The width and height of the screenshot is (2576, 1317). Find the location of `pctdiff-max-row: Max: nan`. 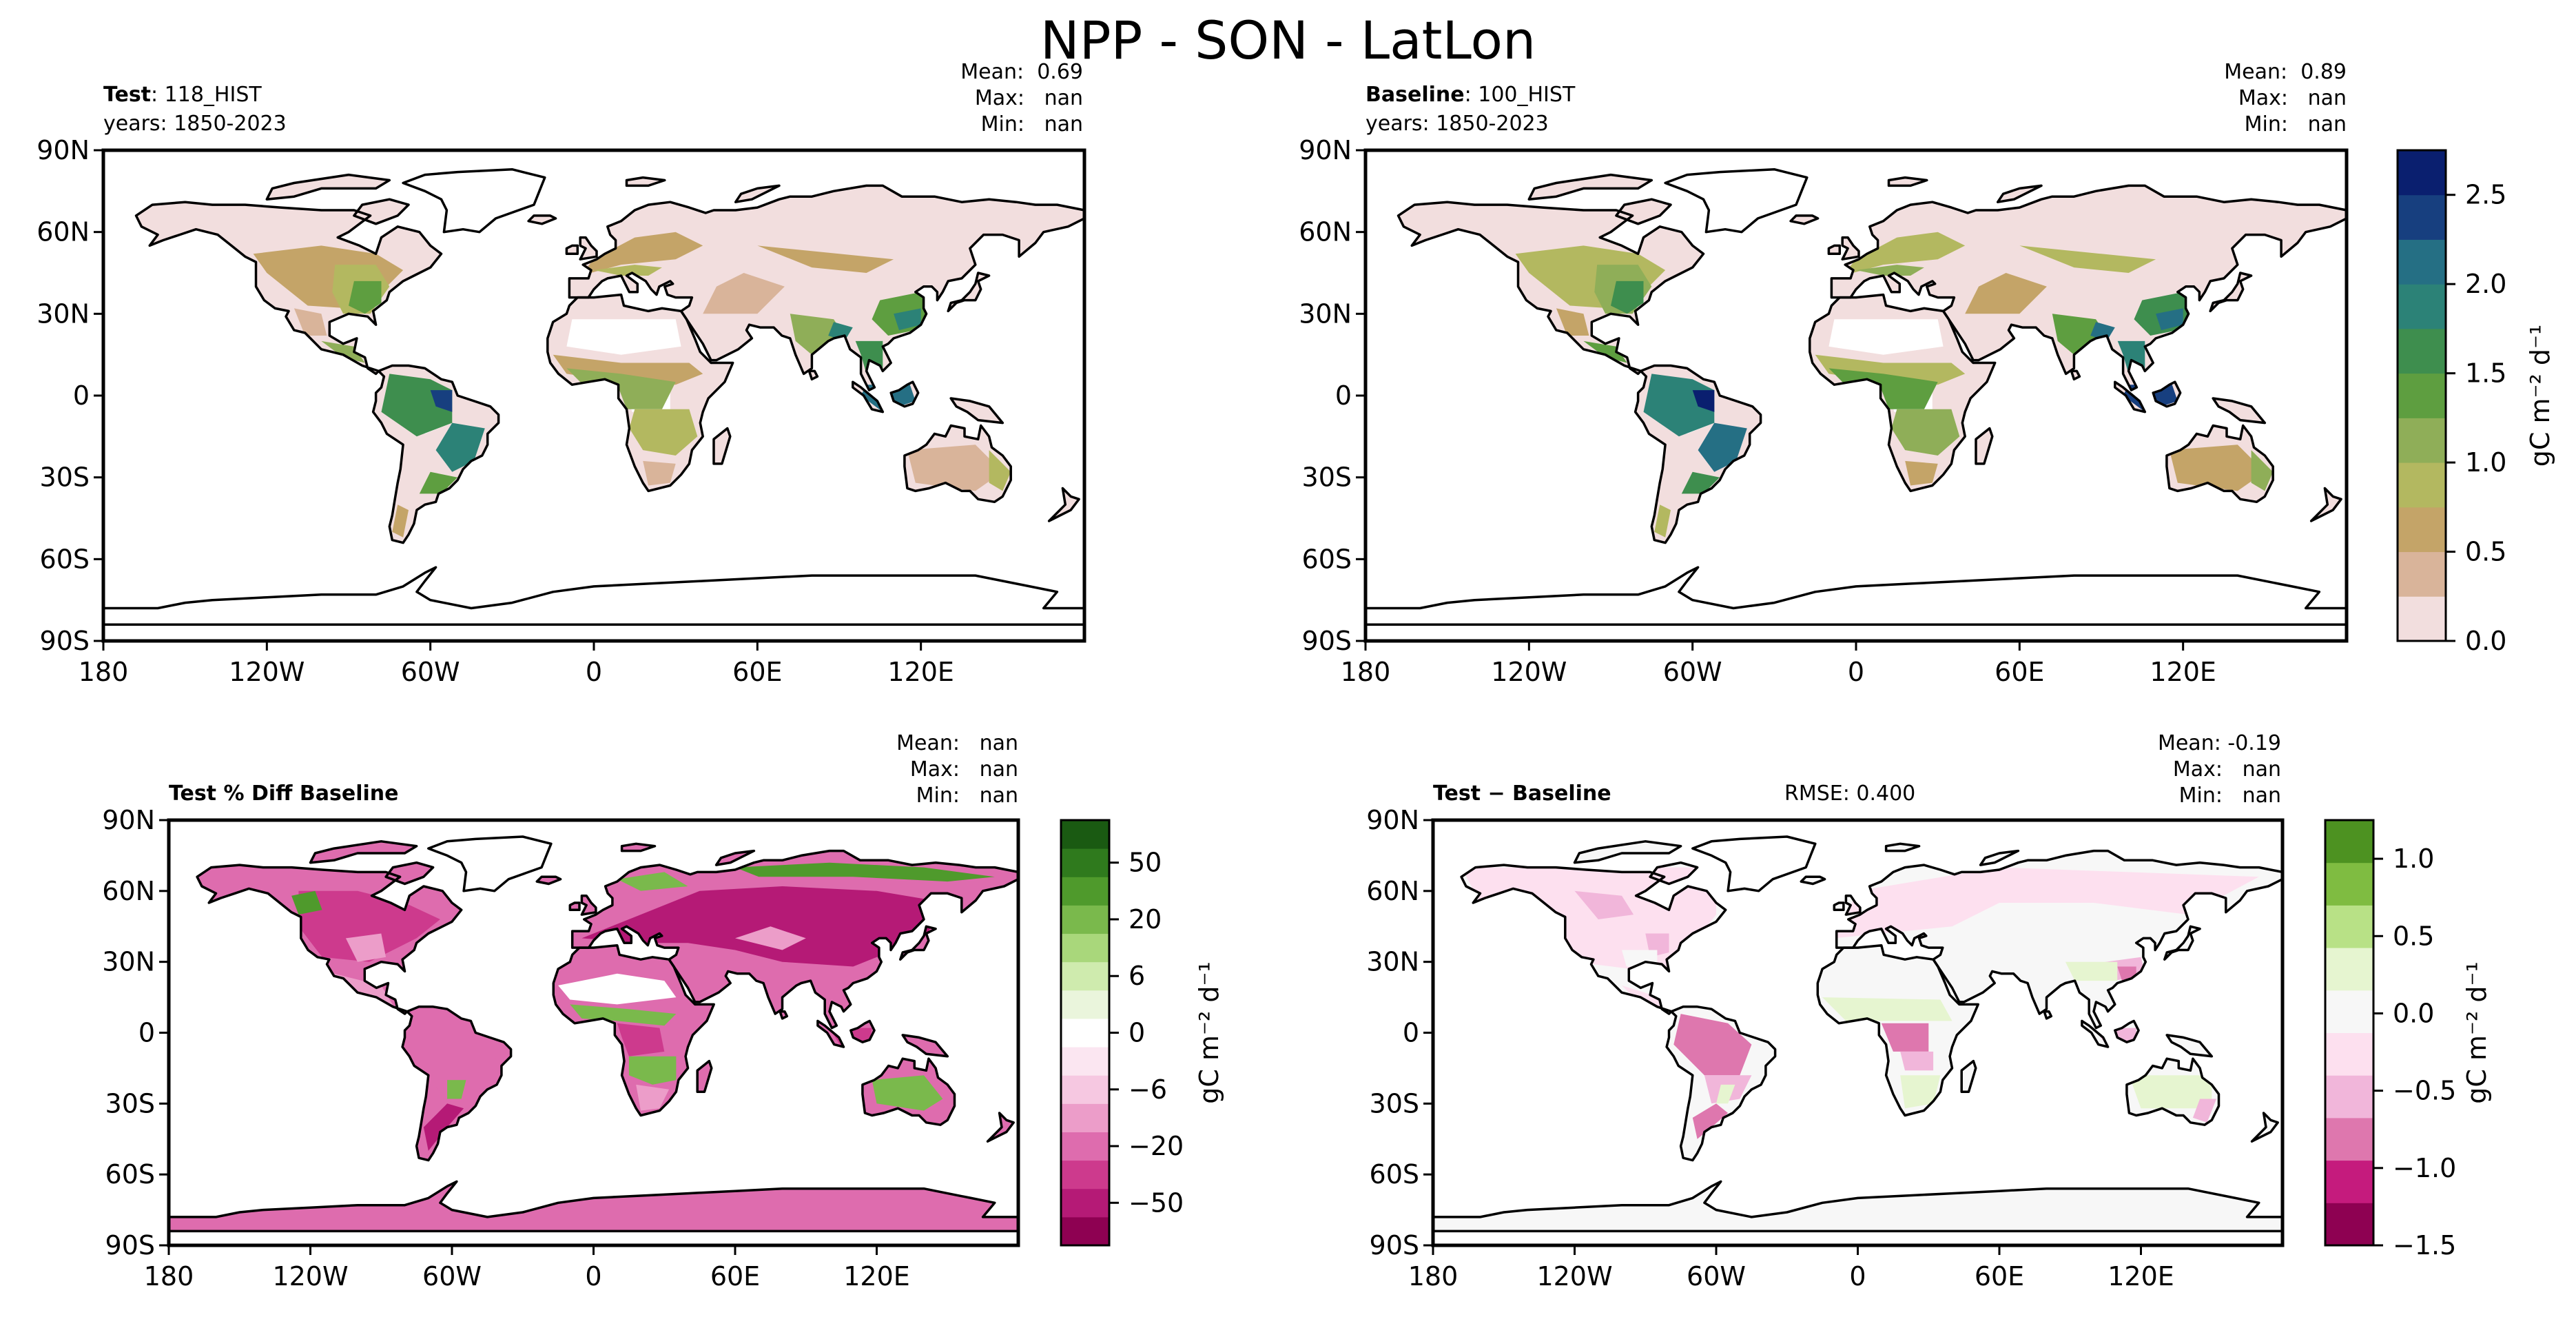

pctdiff-max-row: Max: nan is located at coordinates (957, 770).